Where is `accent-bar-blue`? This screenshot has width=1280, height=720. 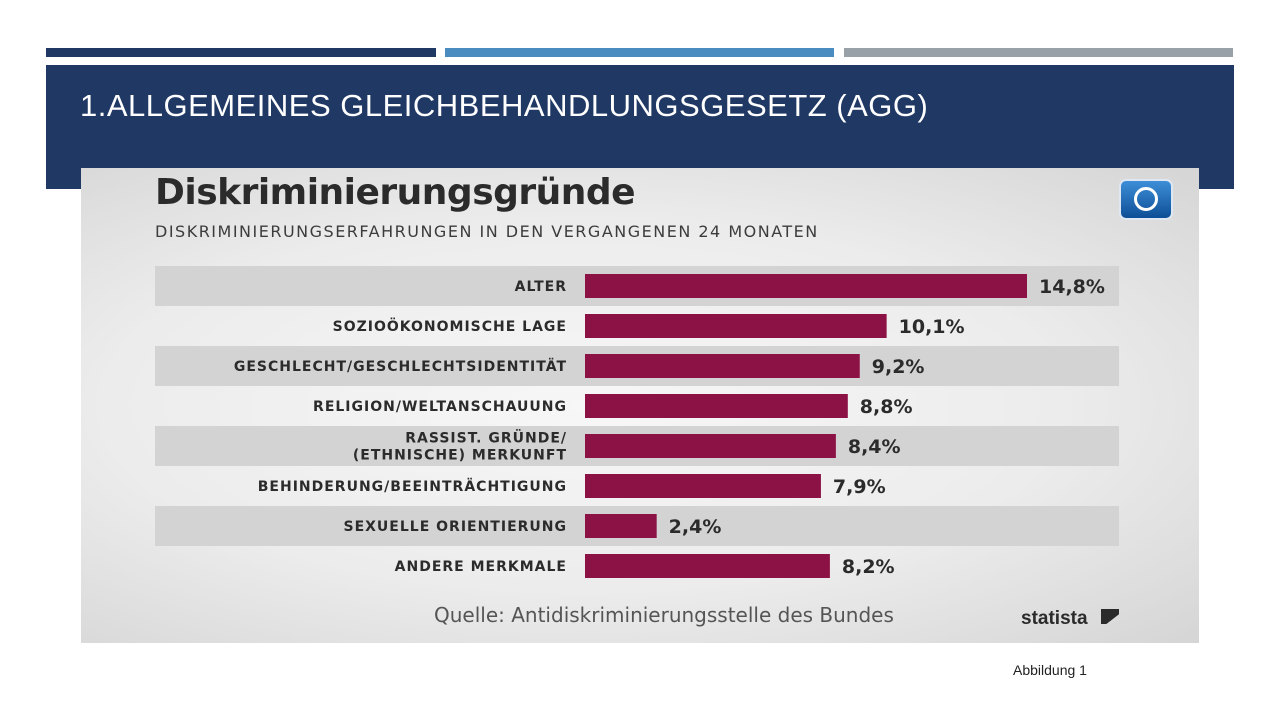 accent-bar-blue is located at coordinates (639, 52).